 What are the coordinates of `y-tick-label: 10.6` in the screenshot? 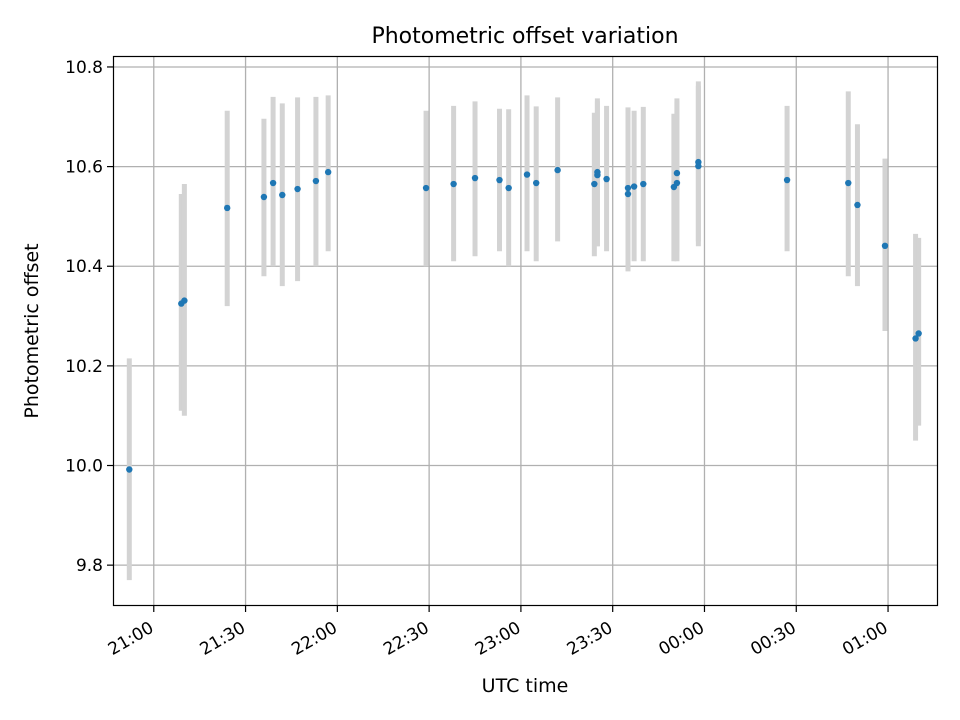 It's located at (84, 168).